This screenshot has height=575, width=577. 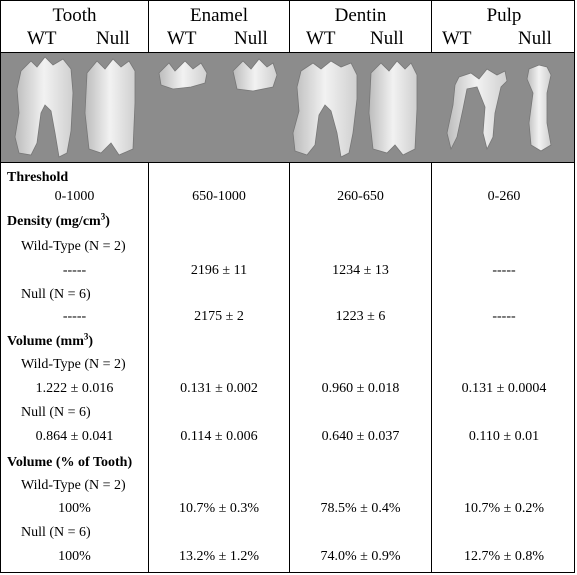 What do you see at coordinates (251, 38) in the screenshot?
I see `header-enamel-null: Null` at bounding box center [251, 38].